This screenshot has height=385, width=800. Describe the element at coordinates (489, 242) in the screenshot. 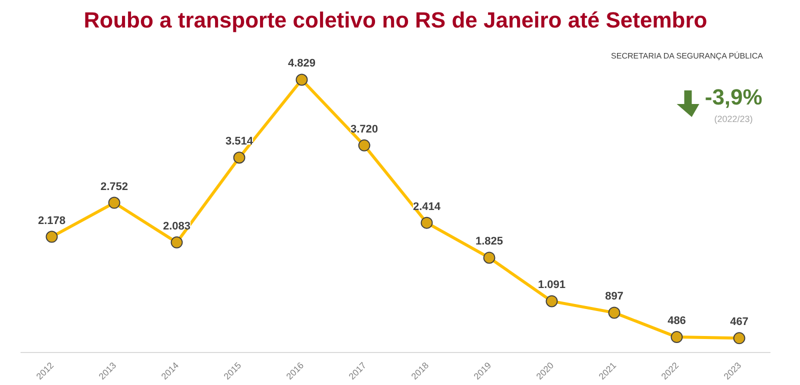

I see `data-label: 1.825` at that location.